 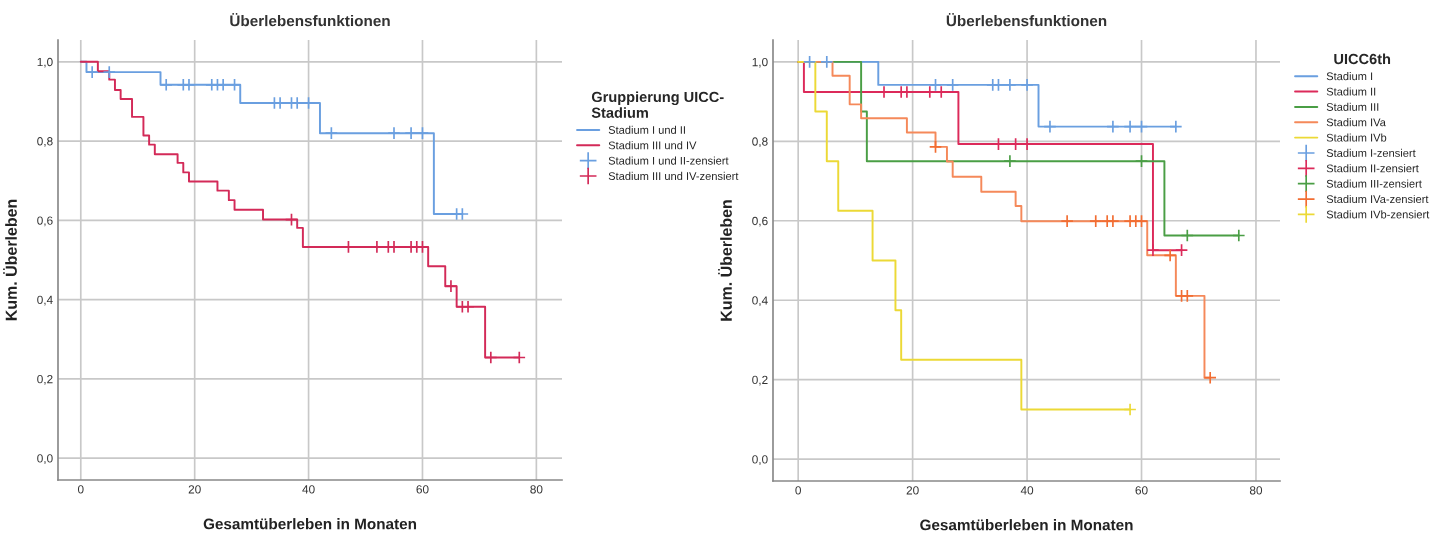 What do you see at coordinates (1356, 122) in the screenshot?
I see `legend-label: Stadium IVa` at bounding box center [1356, 122].